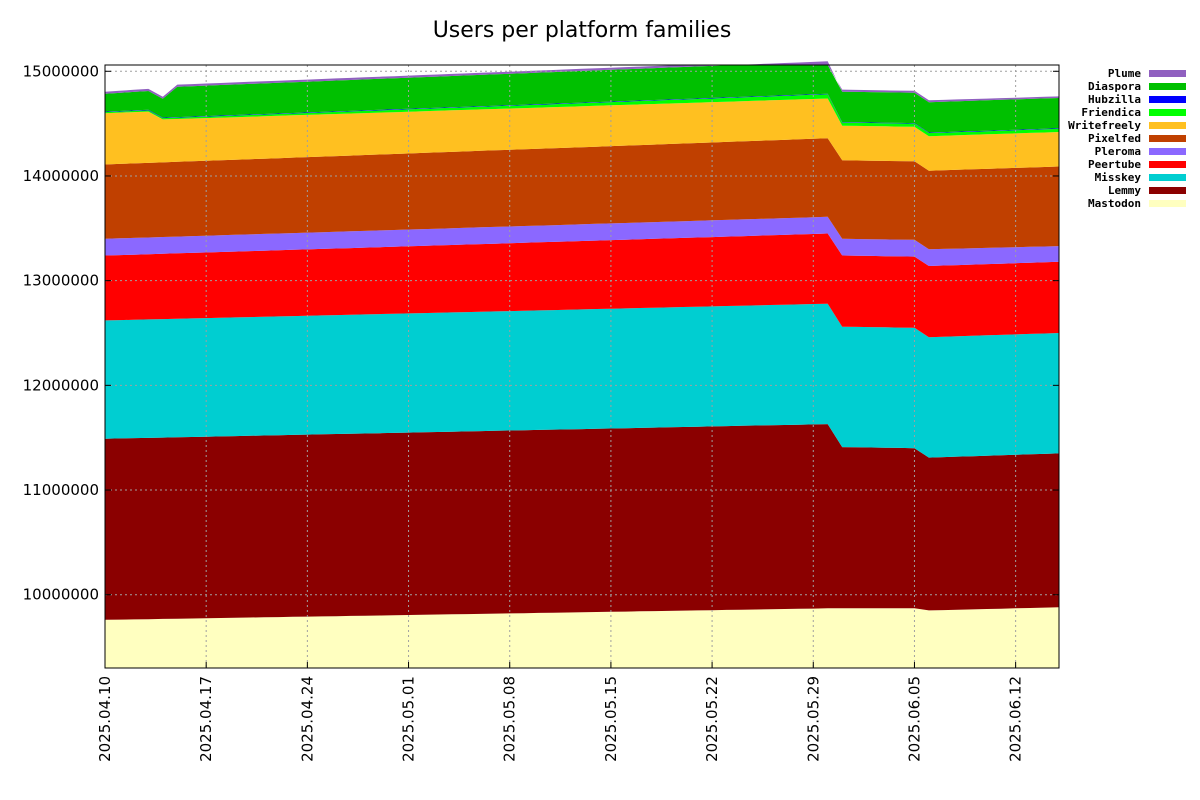  Describe the element at coordinates (1114, 164) in the screenshot. I see `legend-label-peertube: Peertube` at that location.